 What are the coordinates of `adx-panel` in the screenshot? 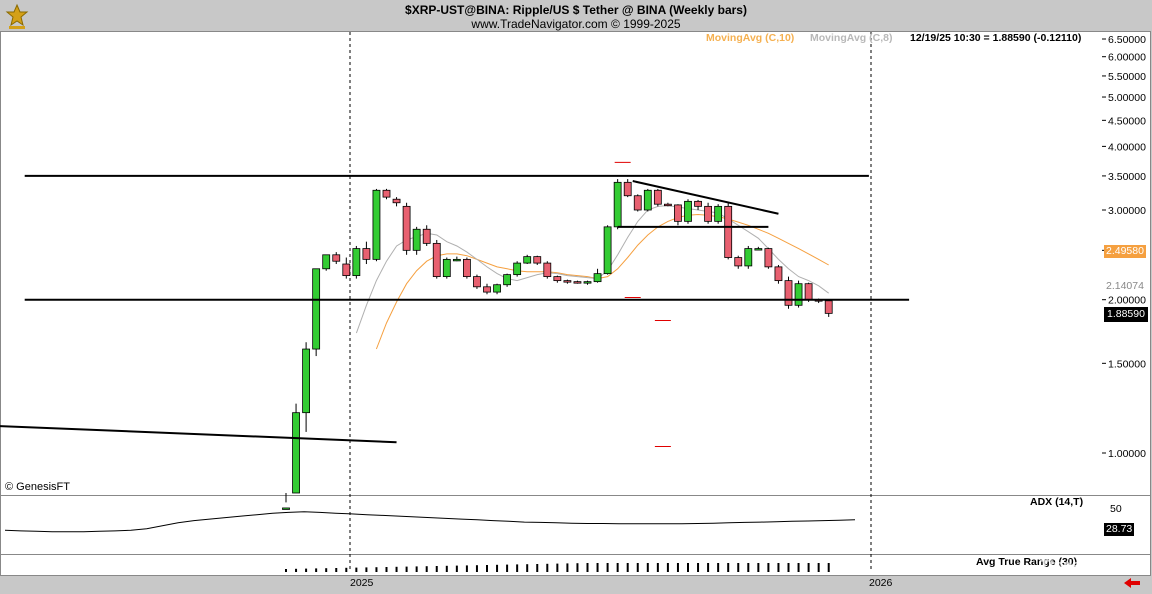 It's located at (552, 525).